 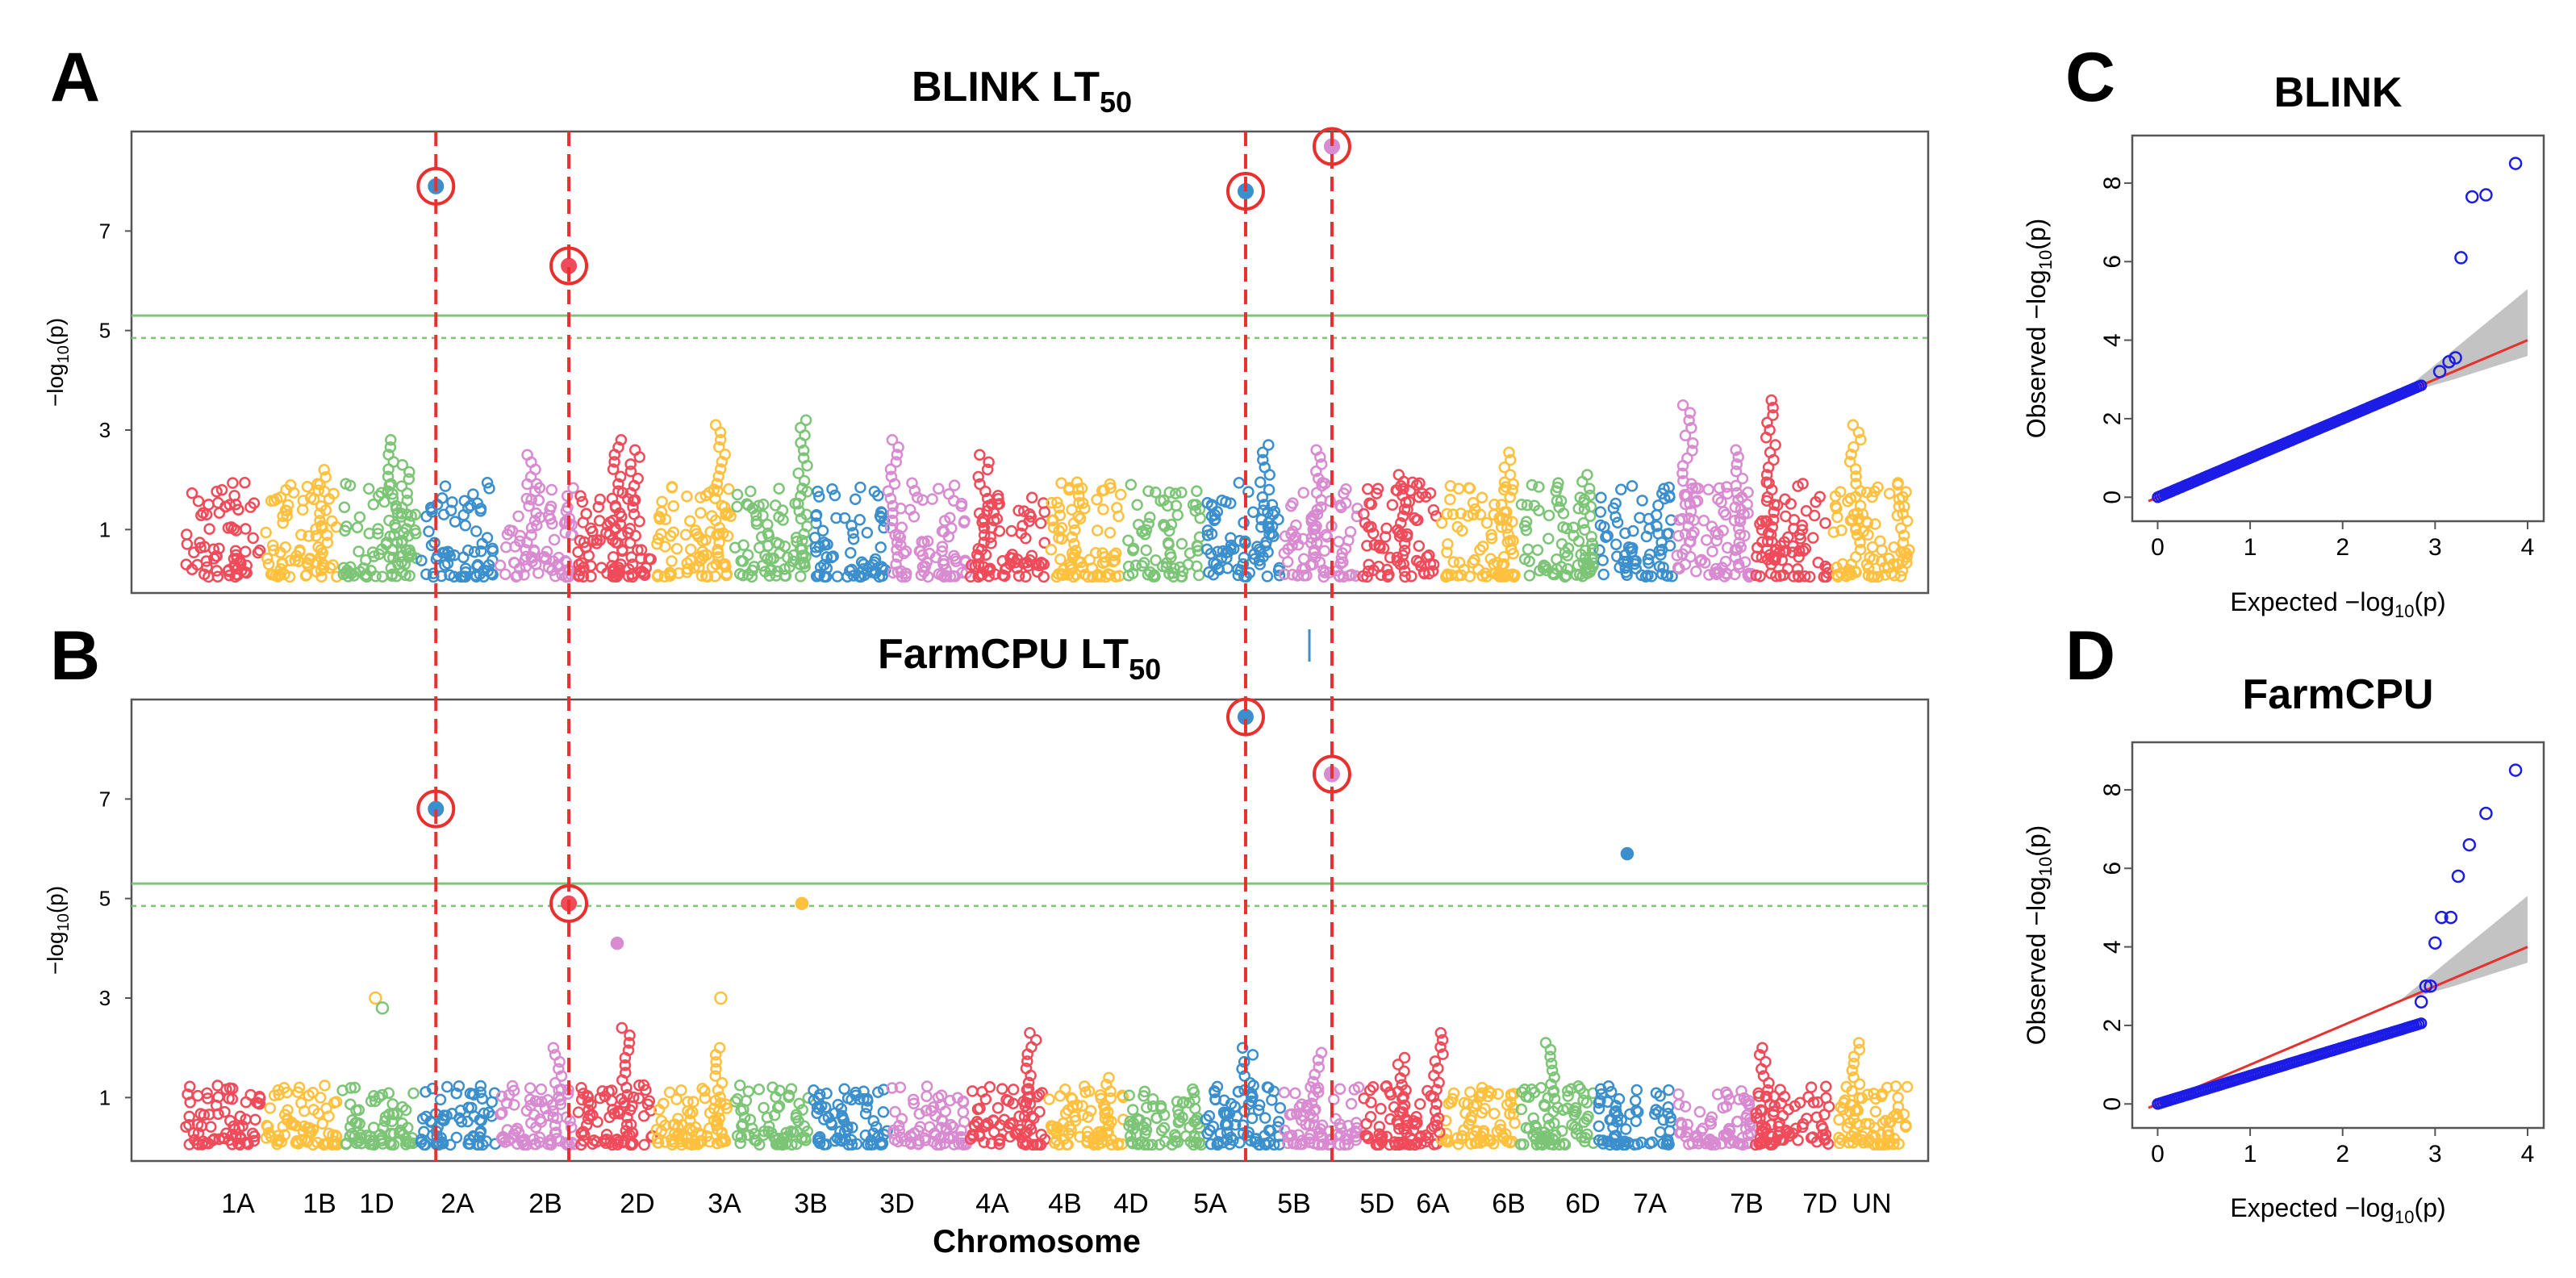 What do you see at coordinates (75, 656) in the screenshot?
I see `panel-label-b: B` at bounding box center [75, 656].